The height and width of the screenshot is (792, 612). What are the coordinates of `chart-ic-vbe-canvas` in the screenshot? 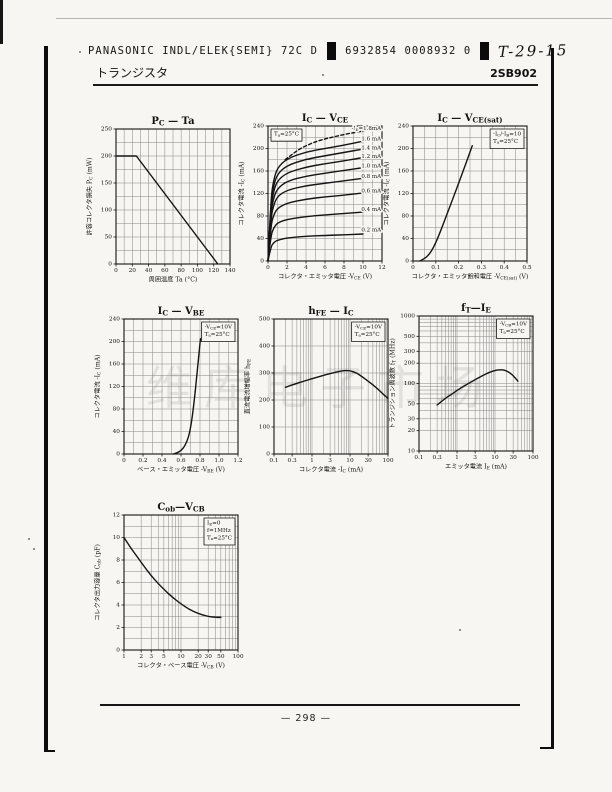 It's located at (169, 393).